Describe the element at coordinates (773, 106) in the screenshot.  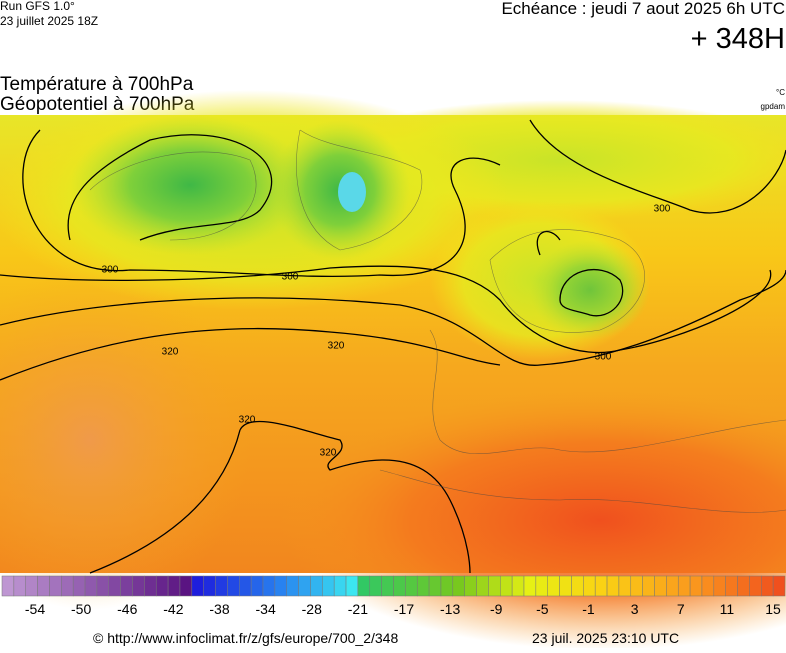
I see `unit-geopotential: gpdam` at that location.